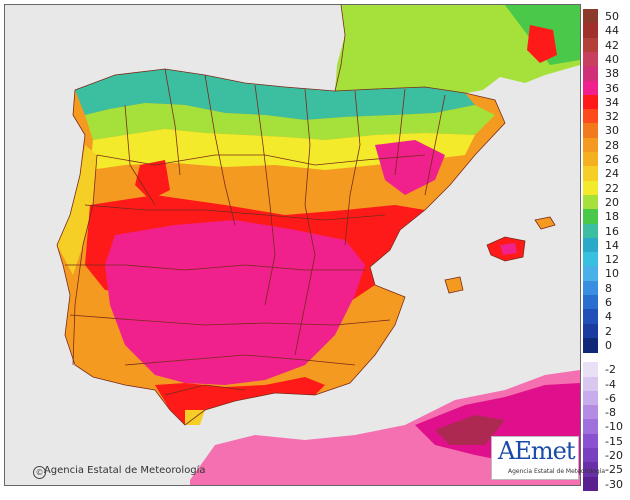 The width and height of the screenshot is (630, 500). Describe the element at coordinates (612, 274) in the screenshot. I see `legend-label: 10` at that location.